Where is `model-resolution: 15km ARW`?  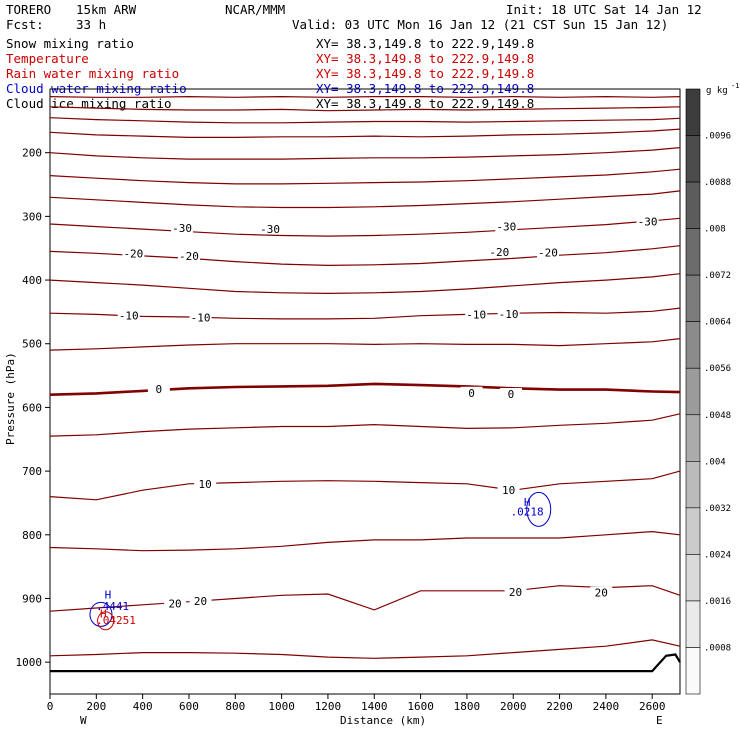 model-resolution: 15km ARW is located at coordinates (106, 9).